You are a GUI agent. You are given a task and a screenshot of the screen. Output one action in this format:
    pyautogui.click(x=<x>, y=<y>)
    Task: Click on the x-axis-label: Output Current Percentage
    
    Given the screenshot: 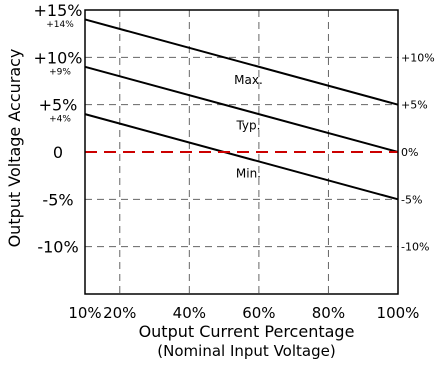 What is the action you would take?
    pyautogui.click(x=247, y=331)
    